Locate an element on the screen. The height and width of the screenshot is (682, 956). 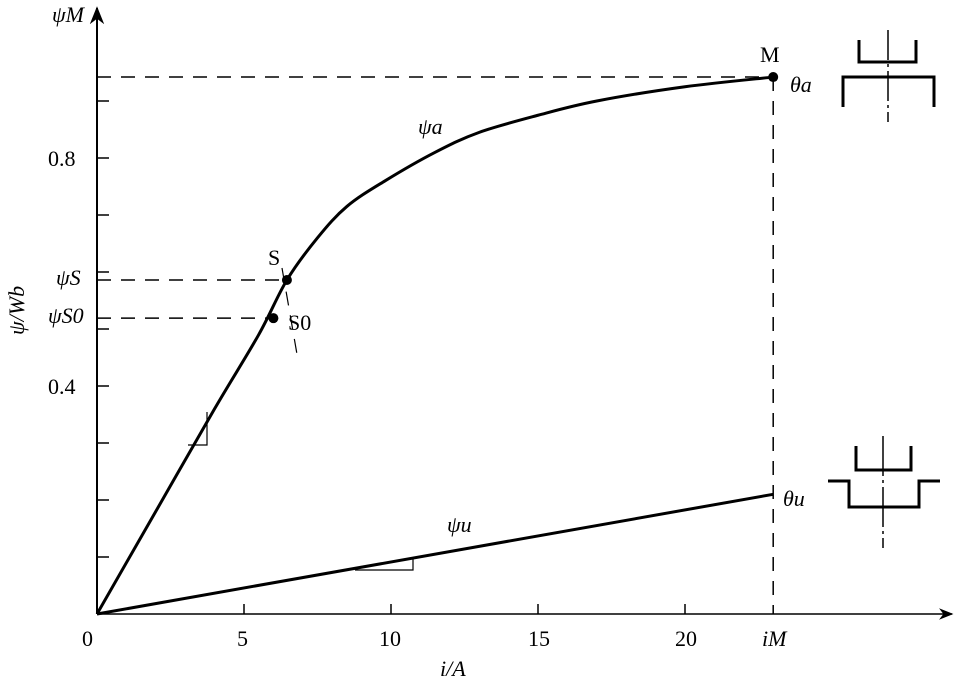
tangent-dashed is located at coordinates (290, 314).